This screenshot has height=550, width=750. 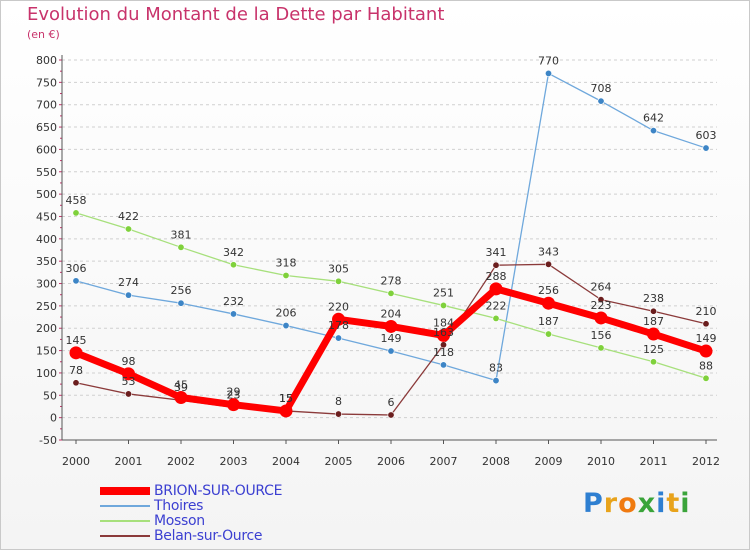 I want to click on data-label: 220, so click(x=338, y=306).